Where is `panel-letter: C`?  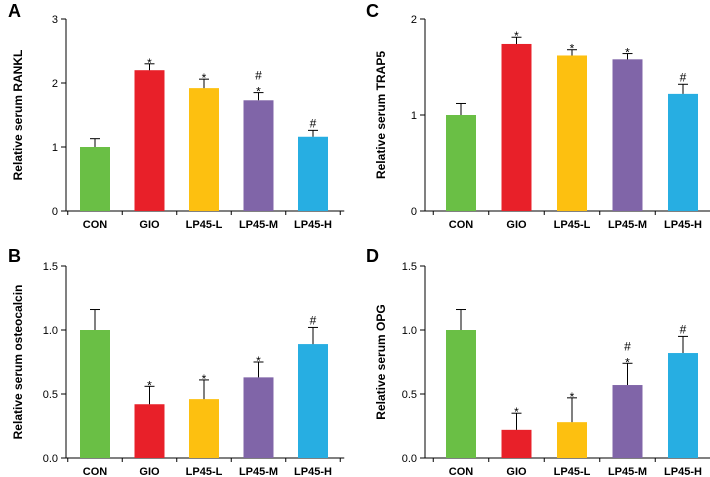
panel-letter: C is located at coordinates (372, 11).